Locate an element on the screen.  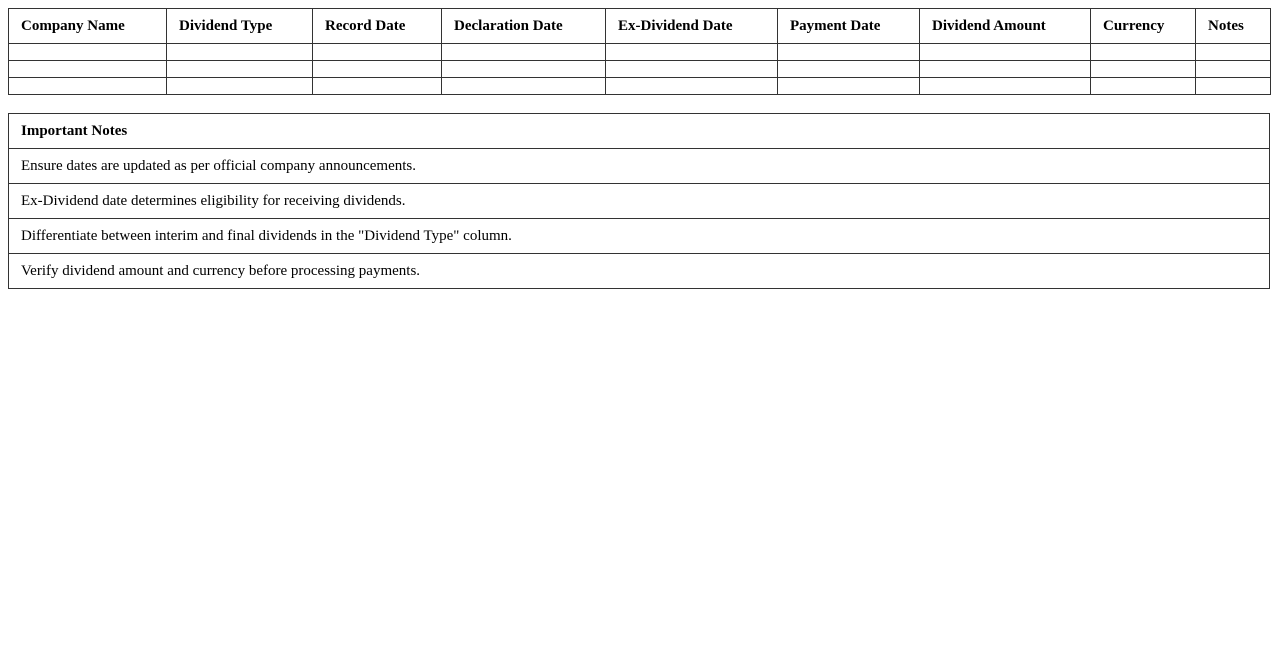
column-header: Record Date is located at coordinates (377, 26).